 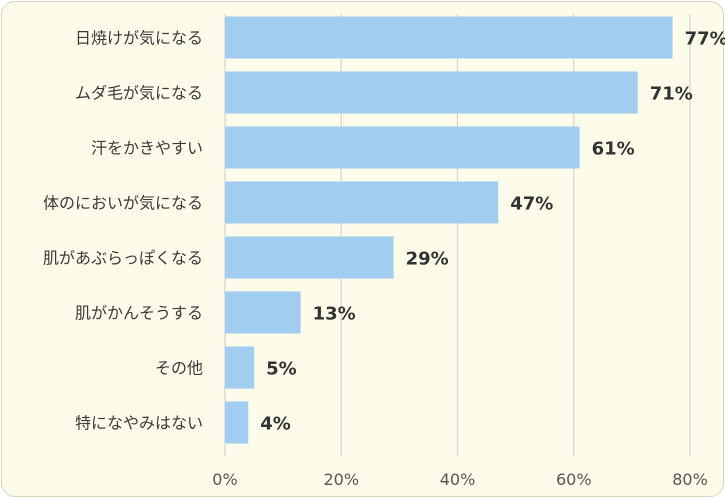 I want to click on x-tick-label: 0%, so click(x=224, y=479).